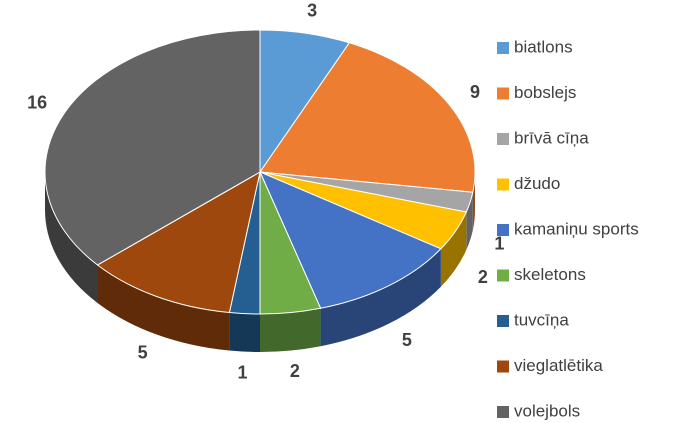 Image resolution: width=675 pixels, height=423 pixels. Describe the element at coordinates (37, 103) in the screenshot. I see `data-label: 16` at that location.